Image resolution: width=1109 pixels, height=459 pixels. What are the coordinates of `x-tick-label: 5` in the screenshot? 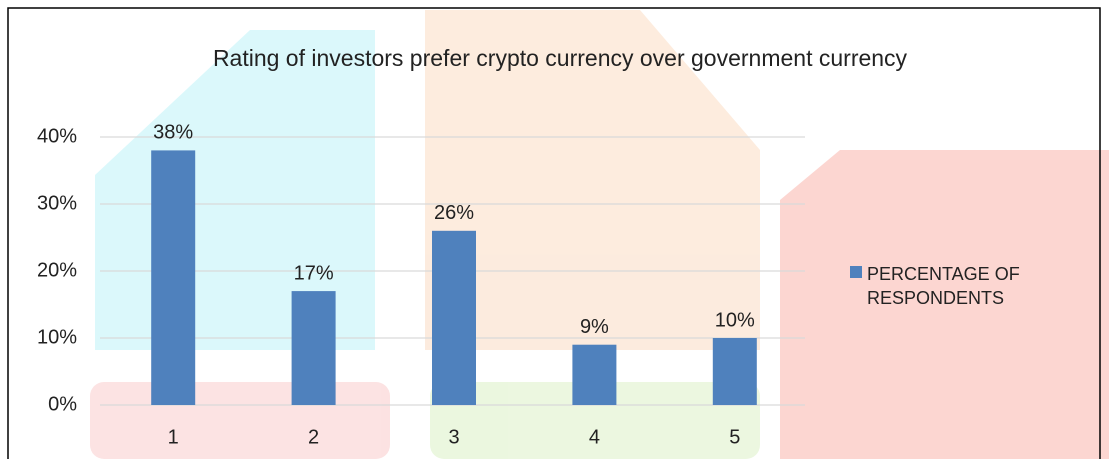 It's located at (734, 437).